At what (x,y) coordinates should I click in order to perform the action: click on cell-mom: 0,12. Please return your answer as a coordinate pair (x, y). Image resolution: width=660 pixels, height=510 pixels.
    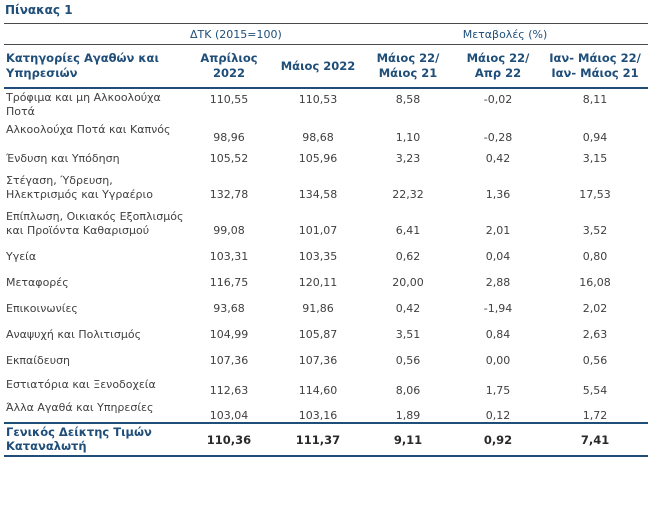
    Looking at the image, I should click on (498, 415).